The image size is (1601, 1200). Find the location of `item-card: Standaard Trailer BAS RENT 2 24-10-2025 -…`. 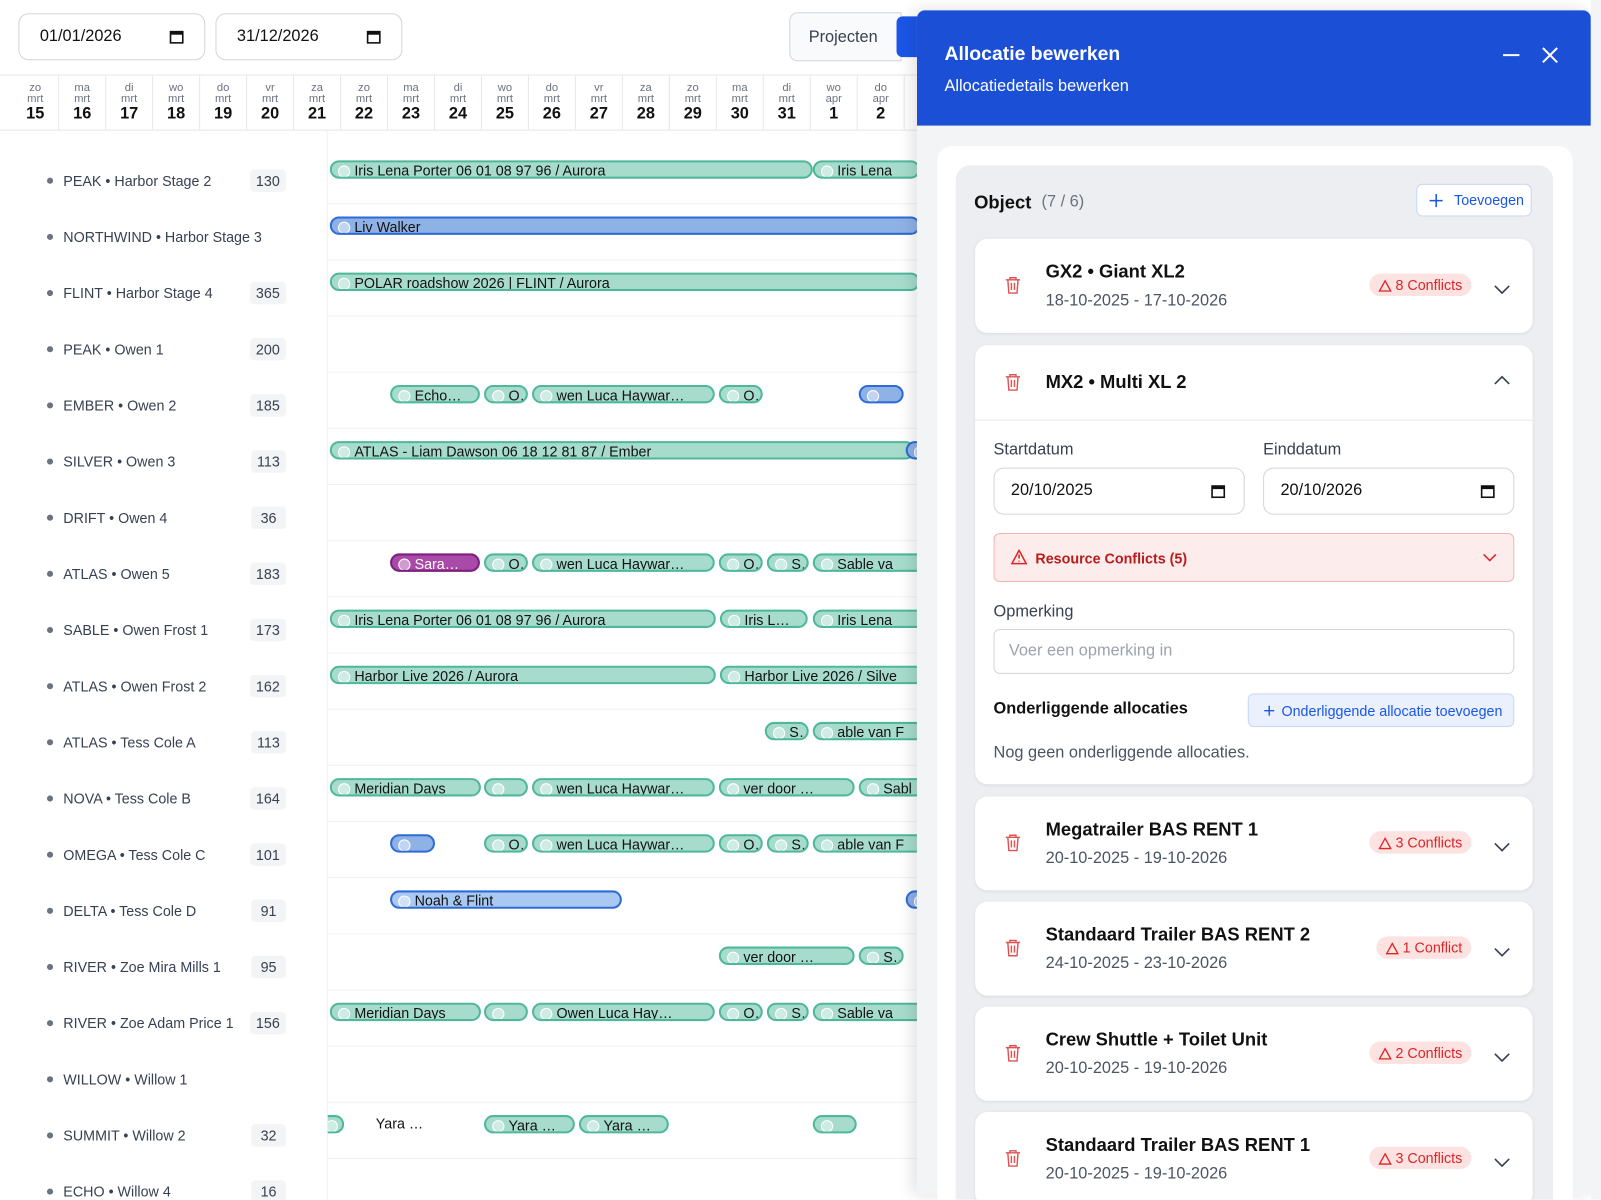

item-card: Standaard Trailer BAS RENT 2 24-10-2025 -… is located at coordinates (1254, 948).